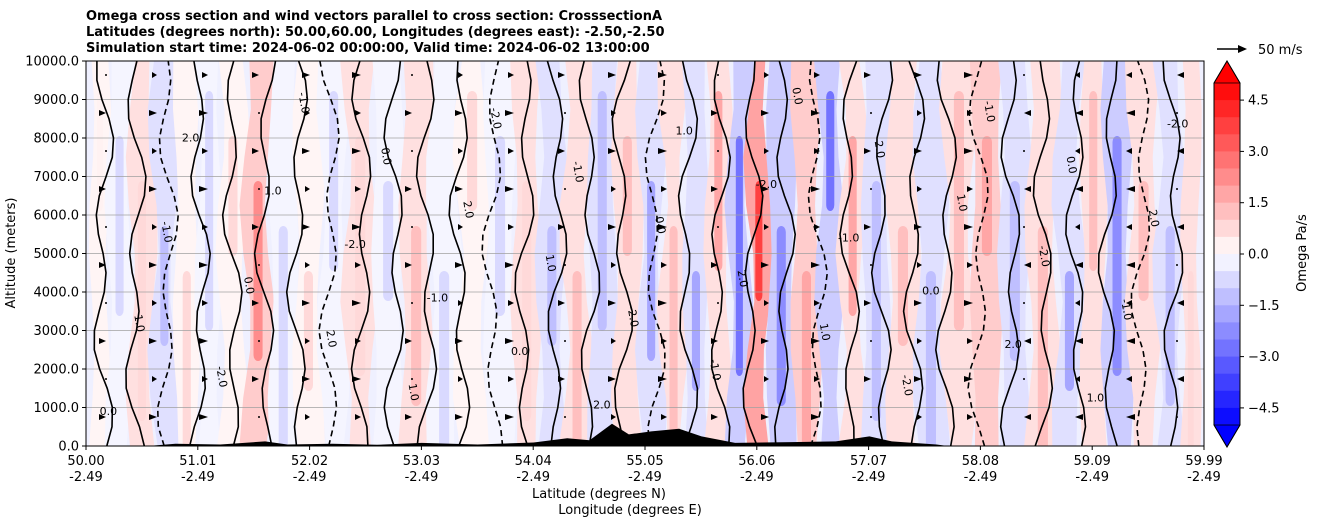 The width and height of the screenshot is (1320, 526). I want to click on contour-line-negative, so click(329, 253).